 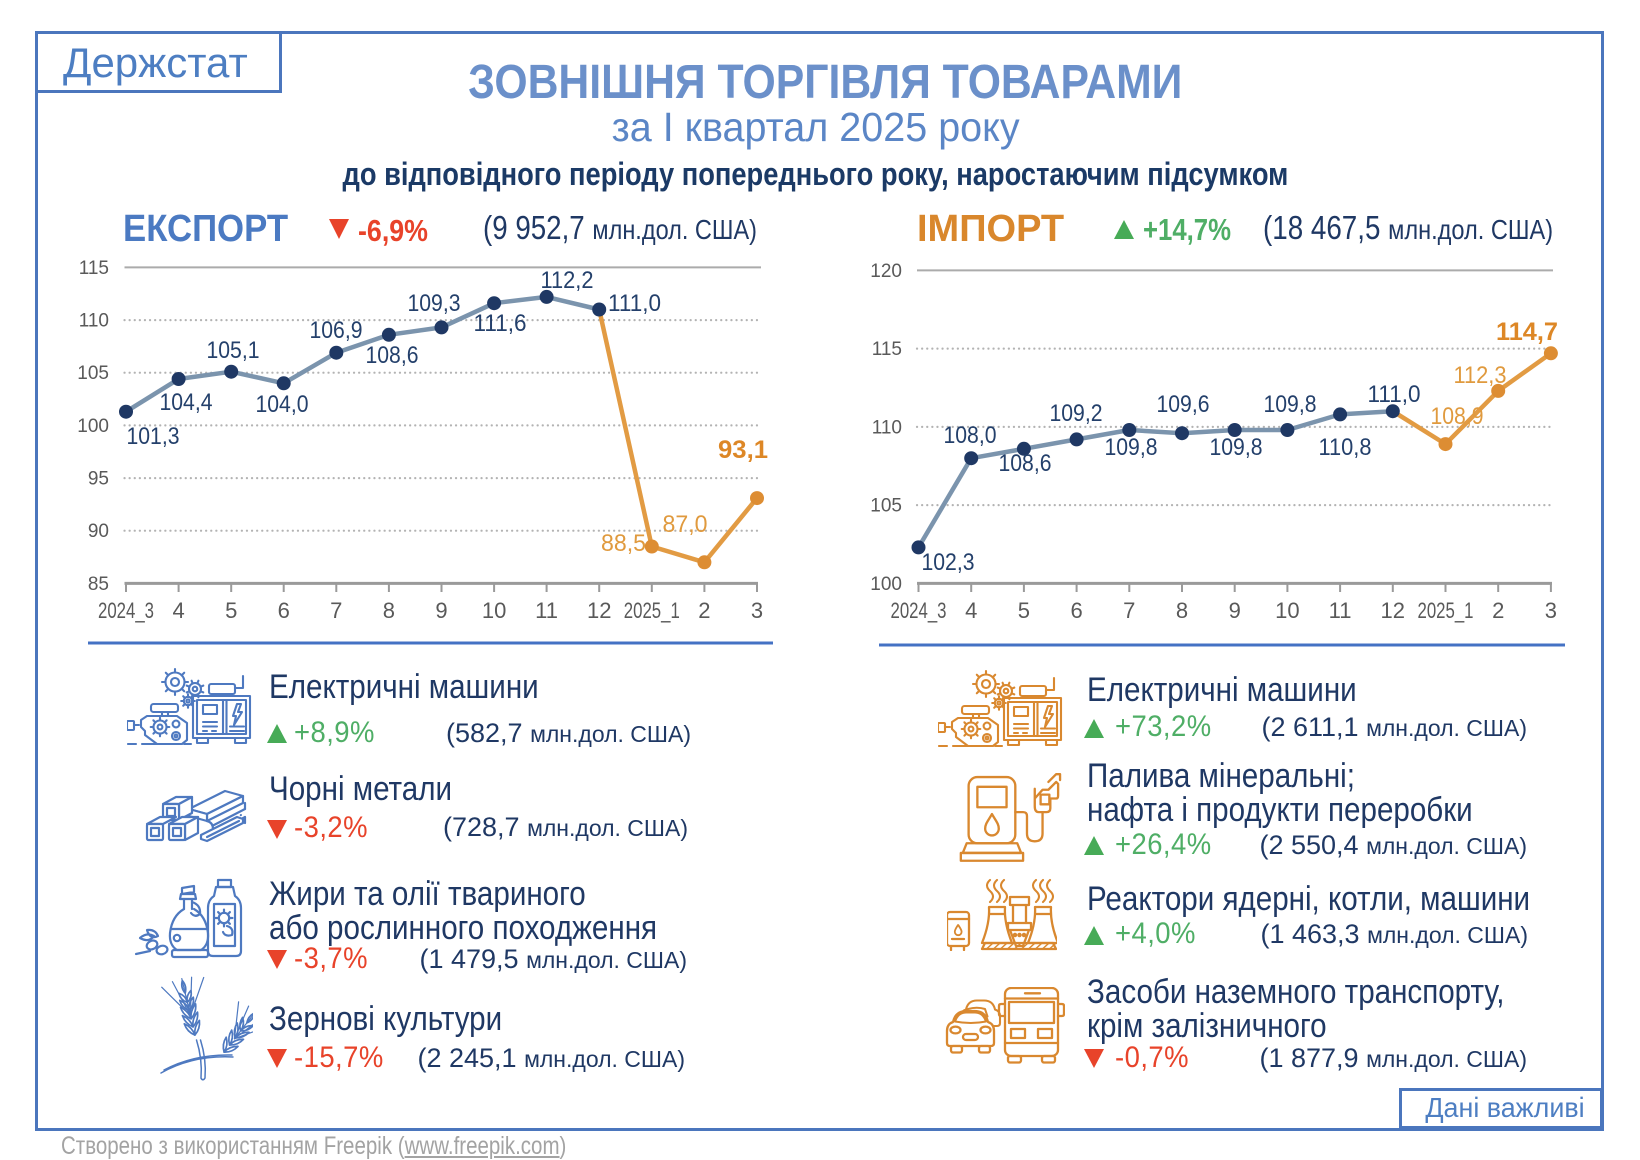 What do you see at coordinates (1480, 375) in the screenshot?
I see `svg-text: 112,3` at bounding box center [1480, 375].